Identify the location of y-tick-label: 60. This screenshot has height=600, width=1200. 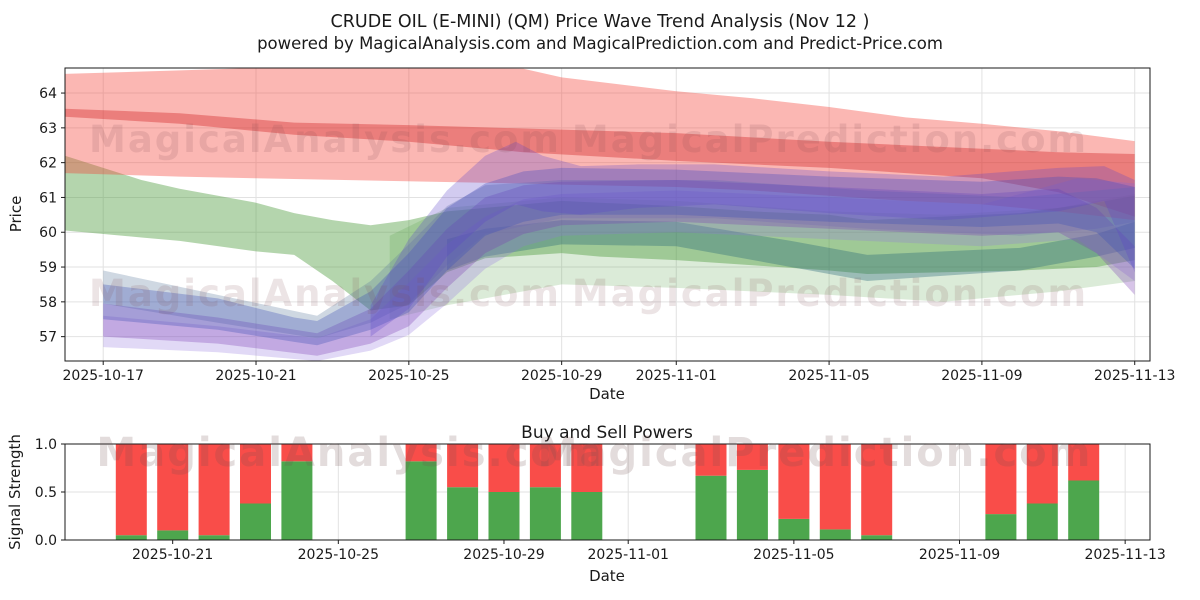
(48, 233).